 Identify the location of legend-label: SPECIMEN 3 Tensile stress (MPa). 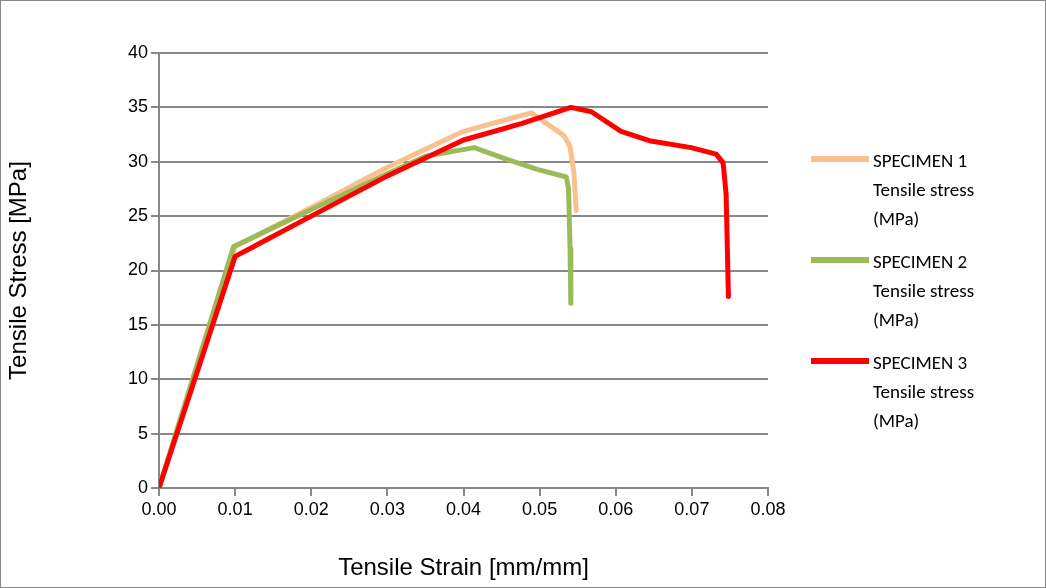
(924, 392).